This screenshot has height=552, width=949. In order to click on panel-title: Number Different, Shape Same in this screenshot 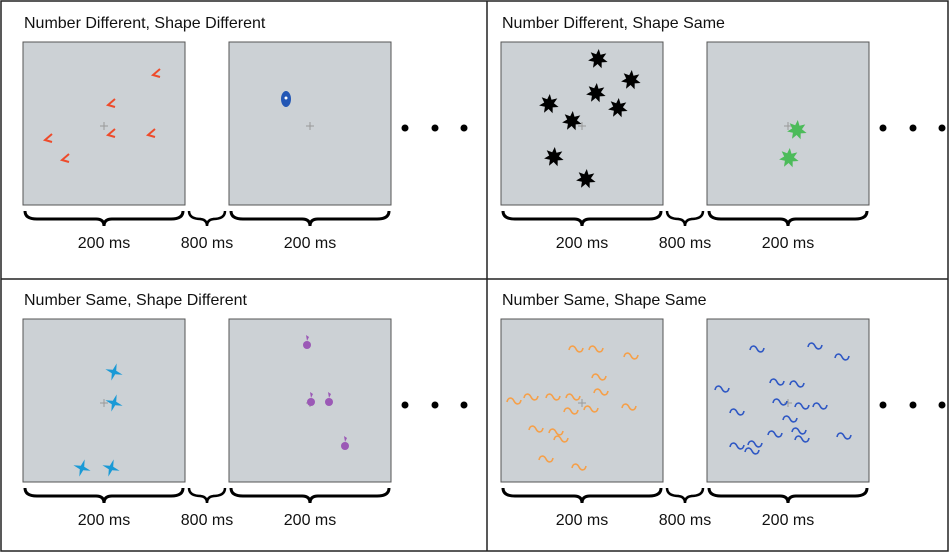, I will do `click(613, 23)`.